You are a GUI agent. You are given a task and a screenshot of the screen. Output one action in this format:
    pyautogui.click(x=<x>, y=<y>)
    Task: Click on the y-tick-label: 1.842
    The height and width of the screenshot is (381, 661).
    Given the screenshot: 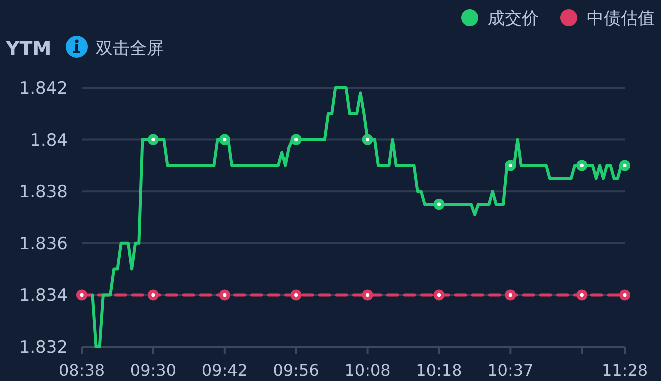 What is the action you would take?
    pyautogui.click(x=43, y=89)
    